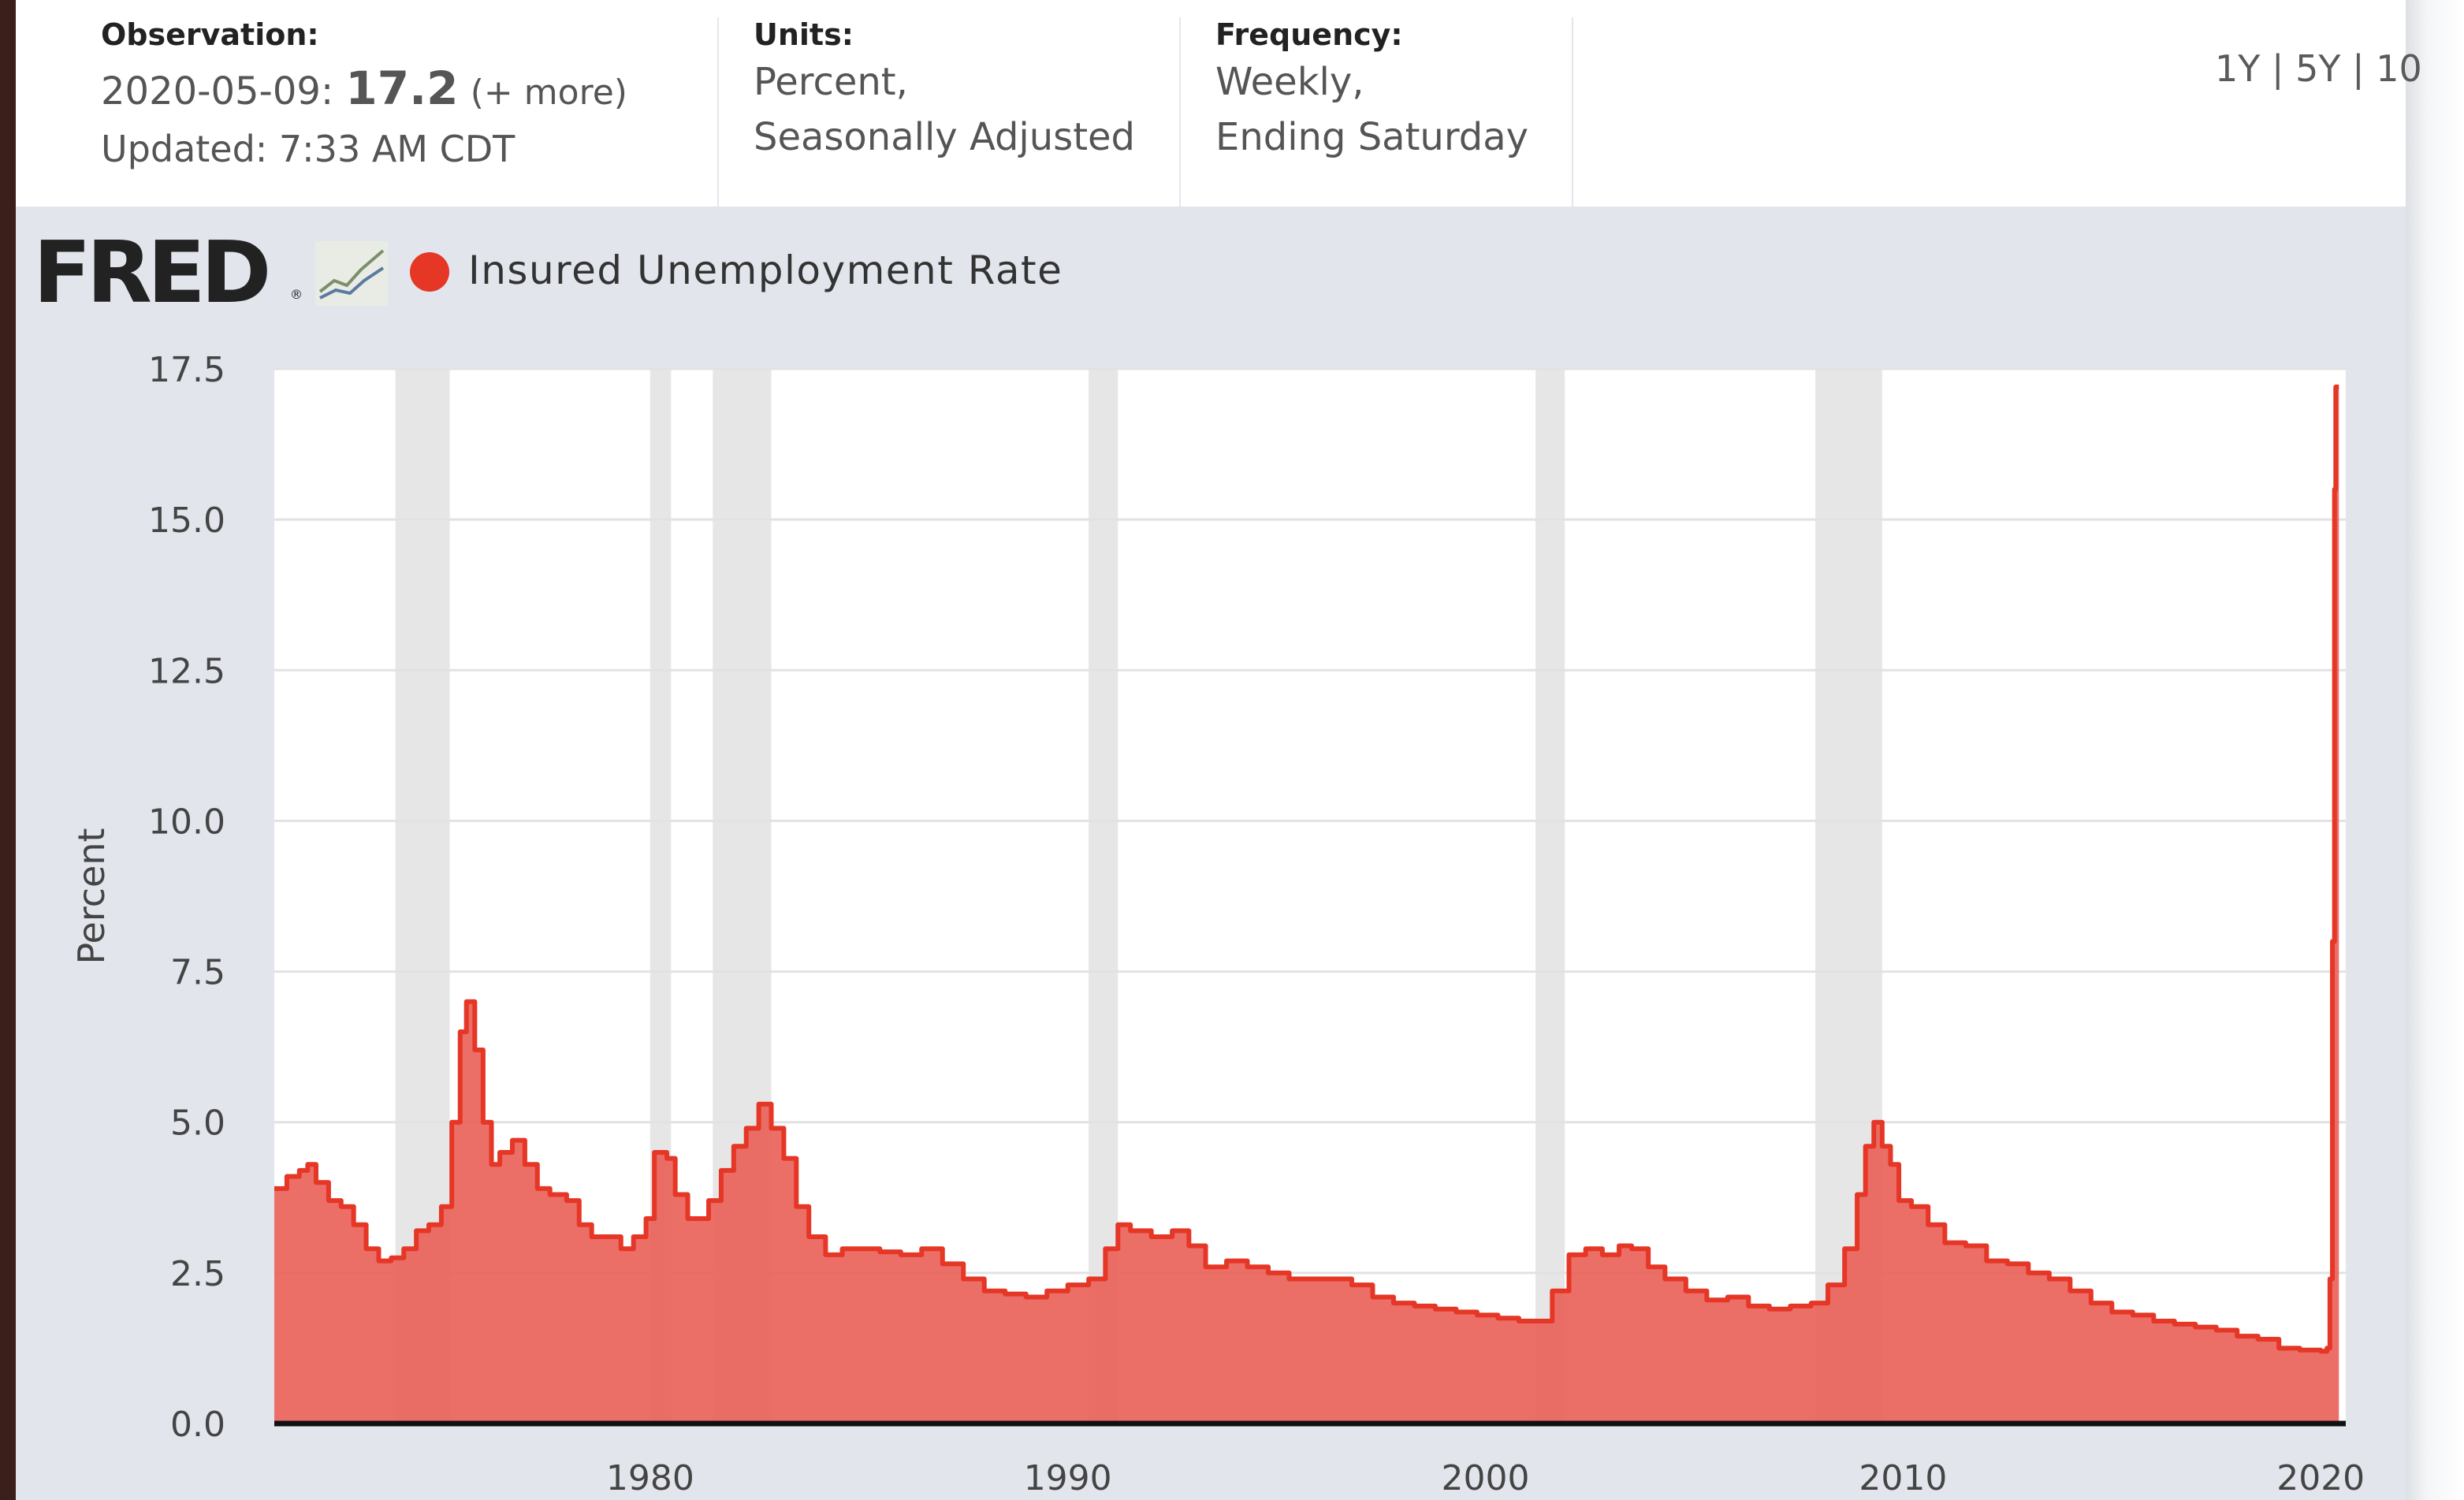 The width and height of the screenshot is (2464, 1500). Describe the element at coordinates (402, 88) in the screenshot. I see `observation-value: 17.2` at that location.